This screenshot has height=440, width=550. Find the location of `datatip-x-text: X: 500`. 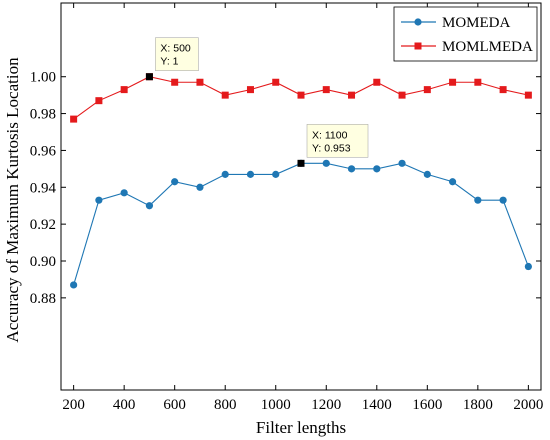

datatip-x-text: X: 500 is located at coordinates (175, 49).